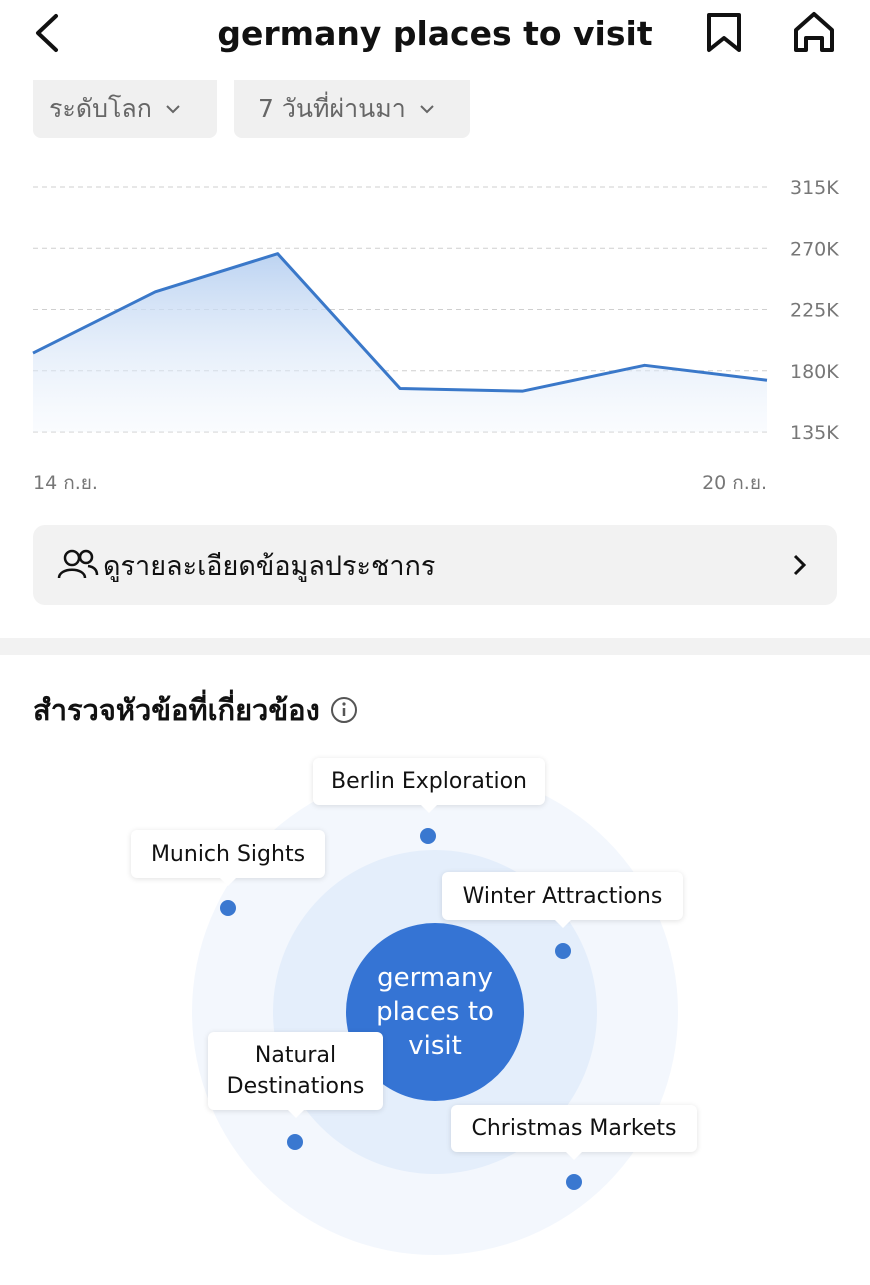 This screenshot has width=870, height=1285. What do you see at coordinates (562, 900) in the screenshot?
I see `topic-tag: Winter Attractions` at bounding box center [562, 900].